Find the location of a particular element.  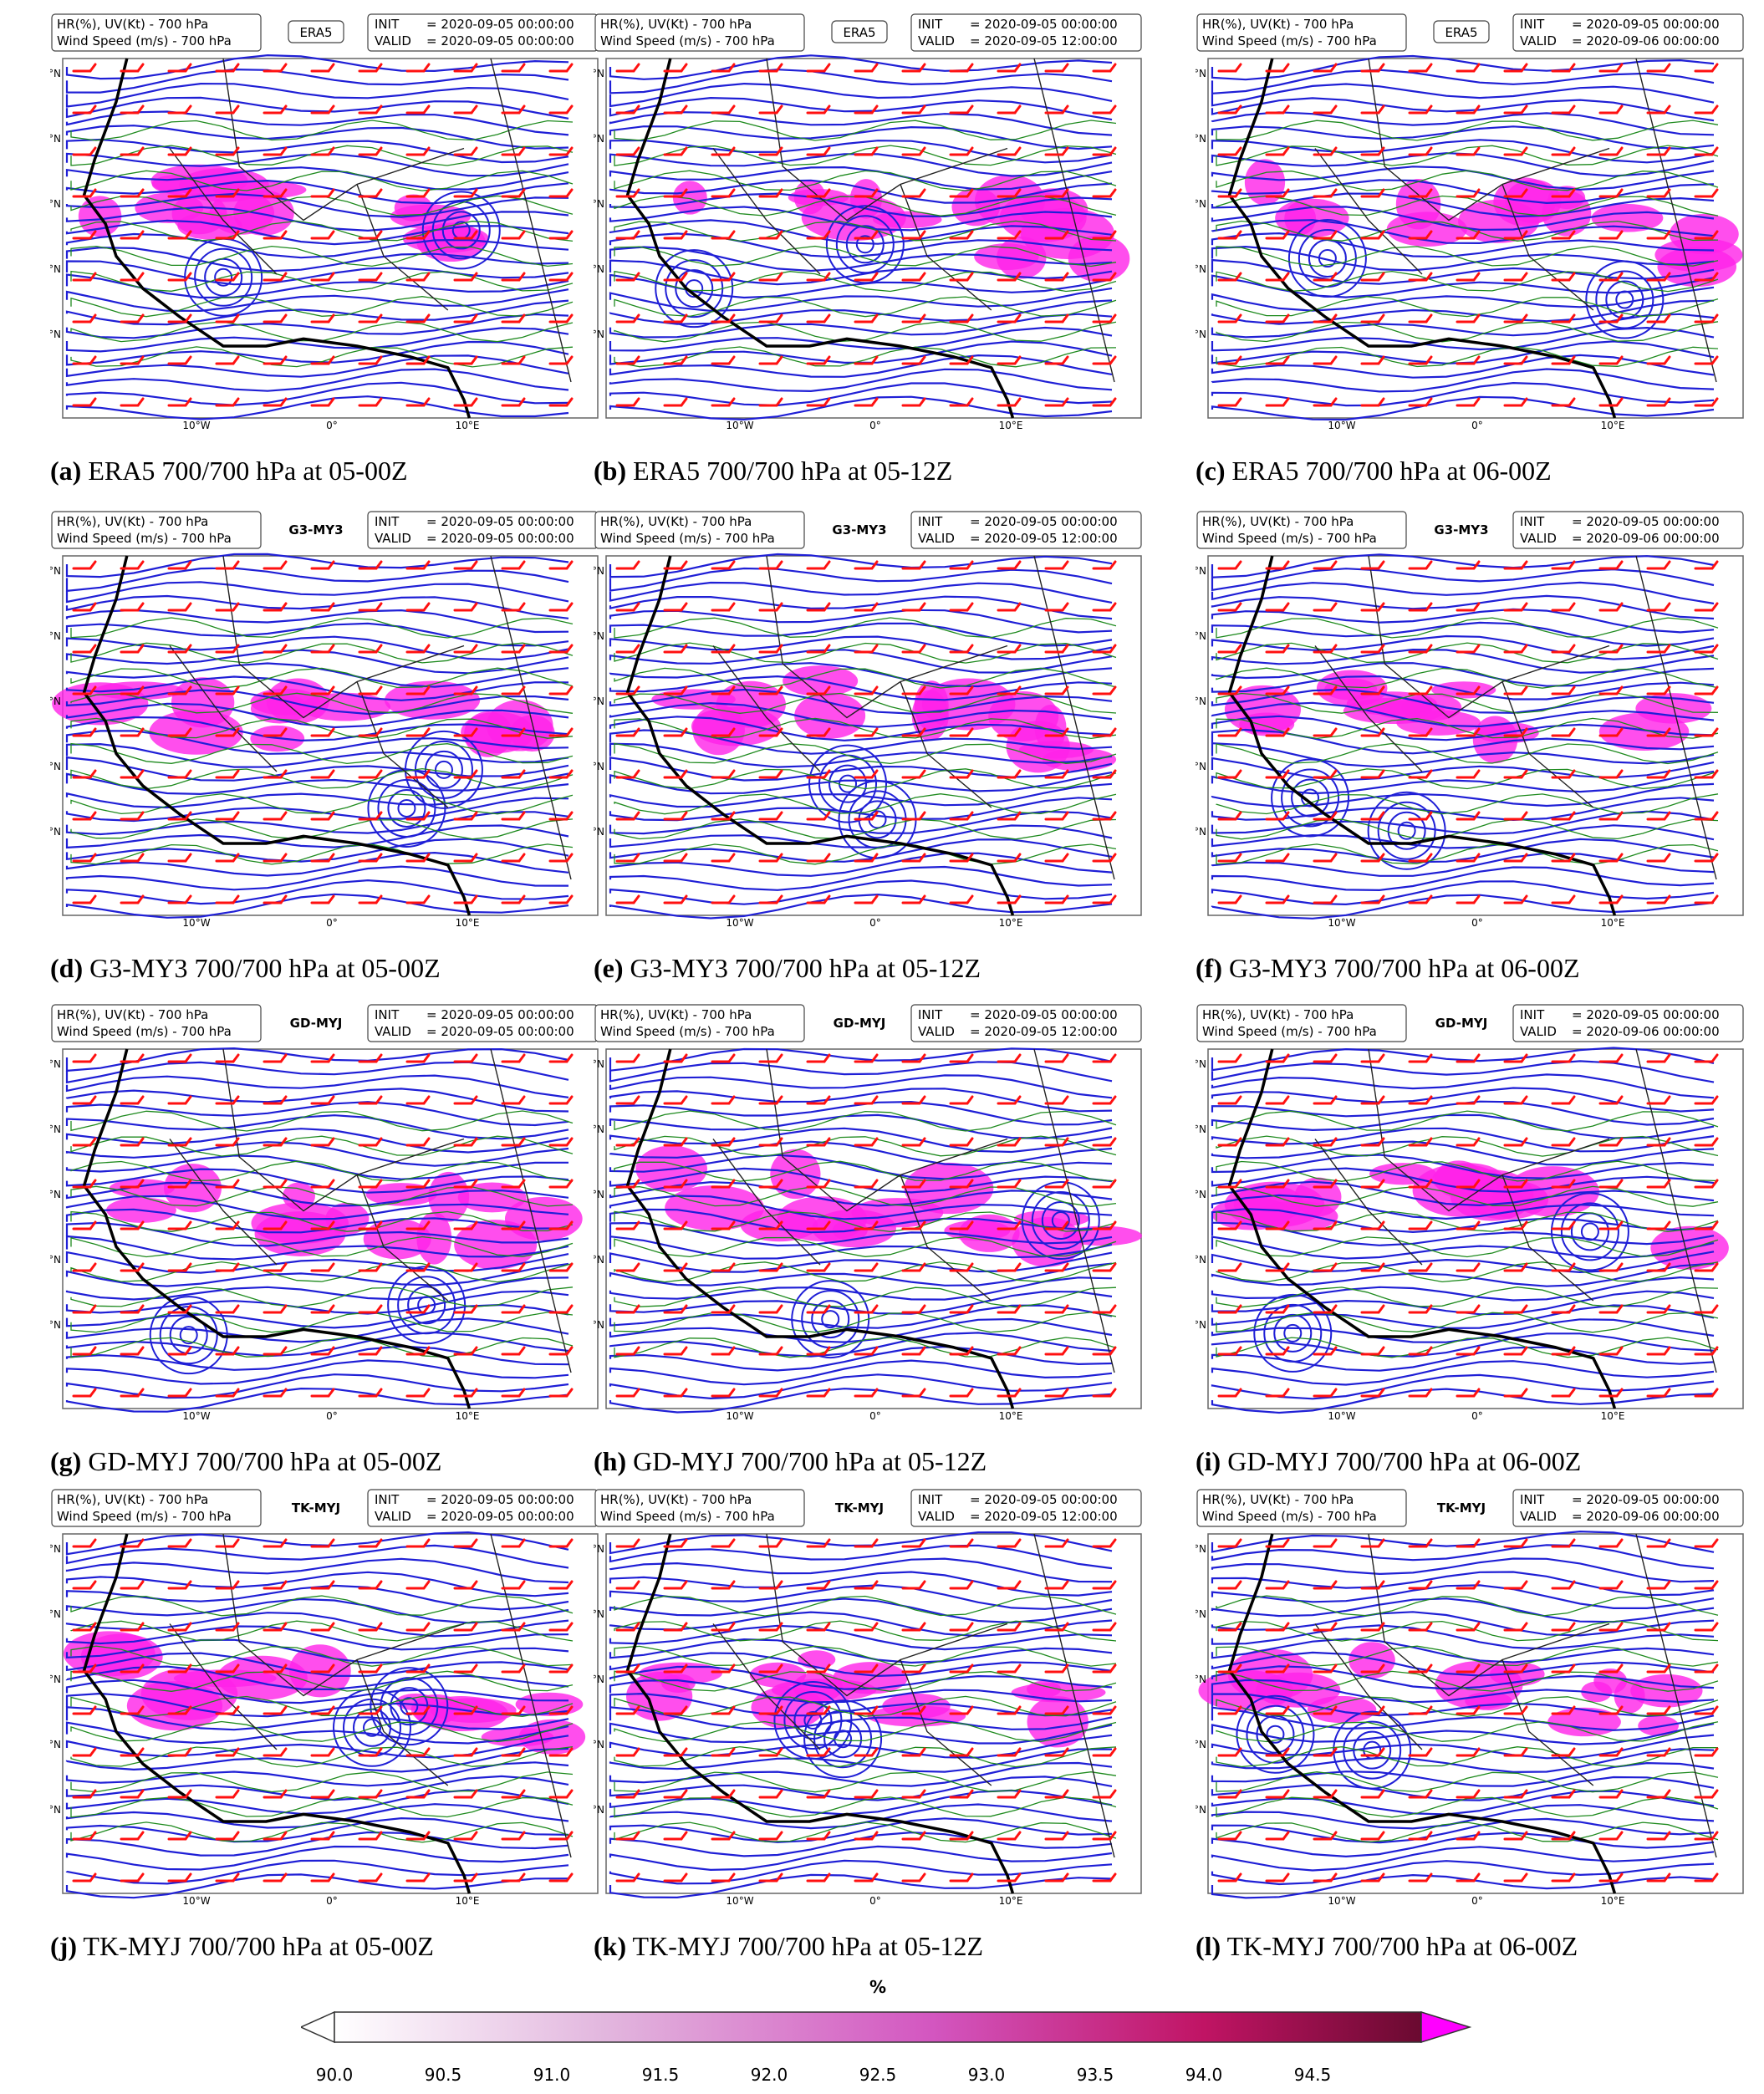

panel-caption: (b) ERA5 700/700 hPa at 05-12Z is located at coordinates (882, 471).